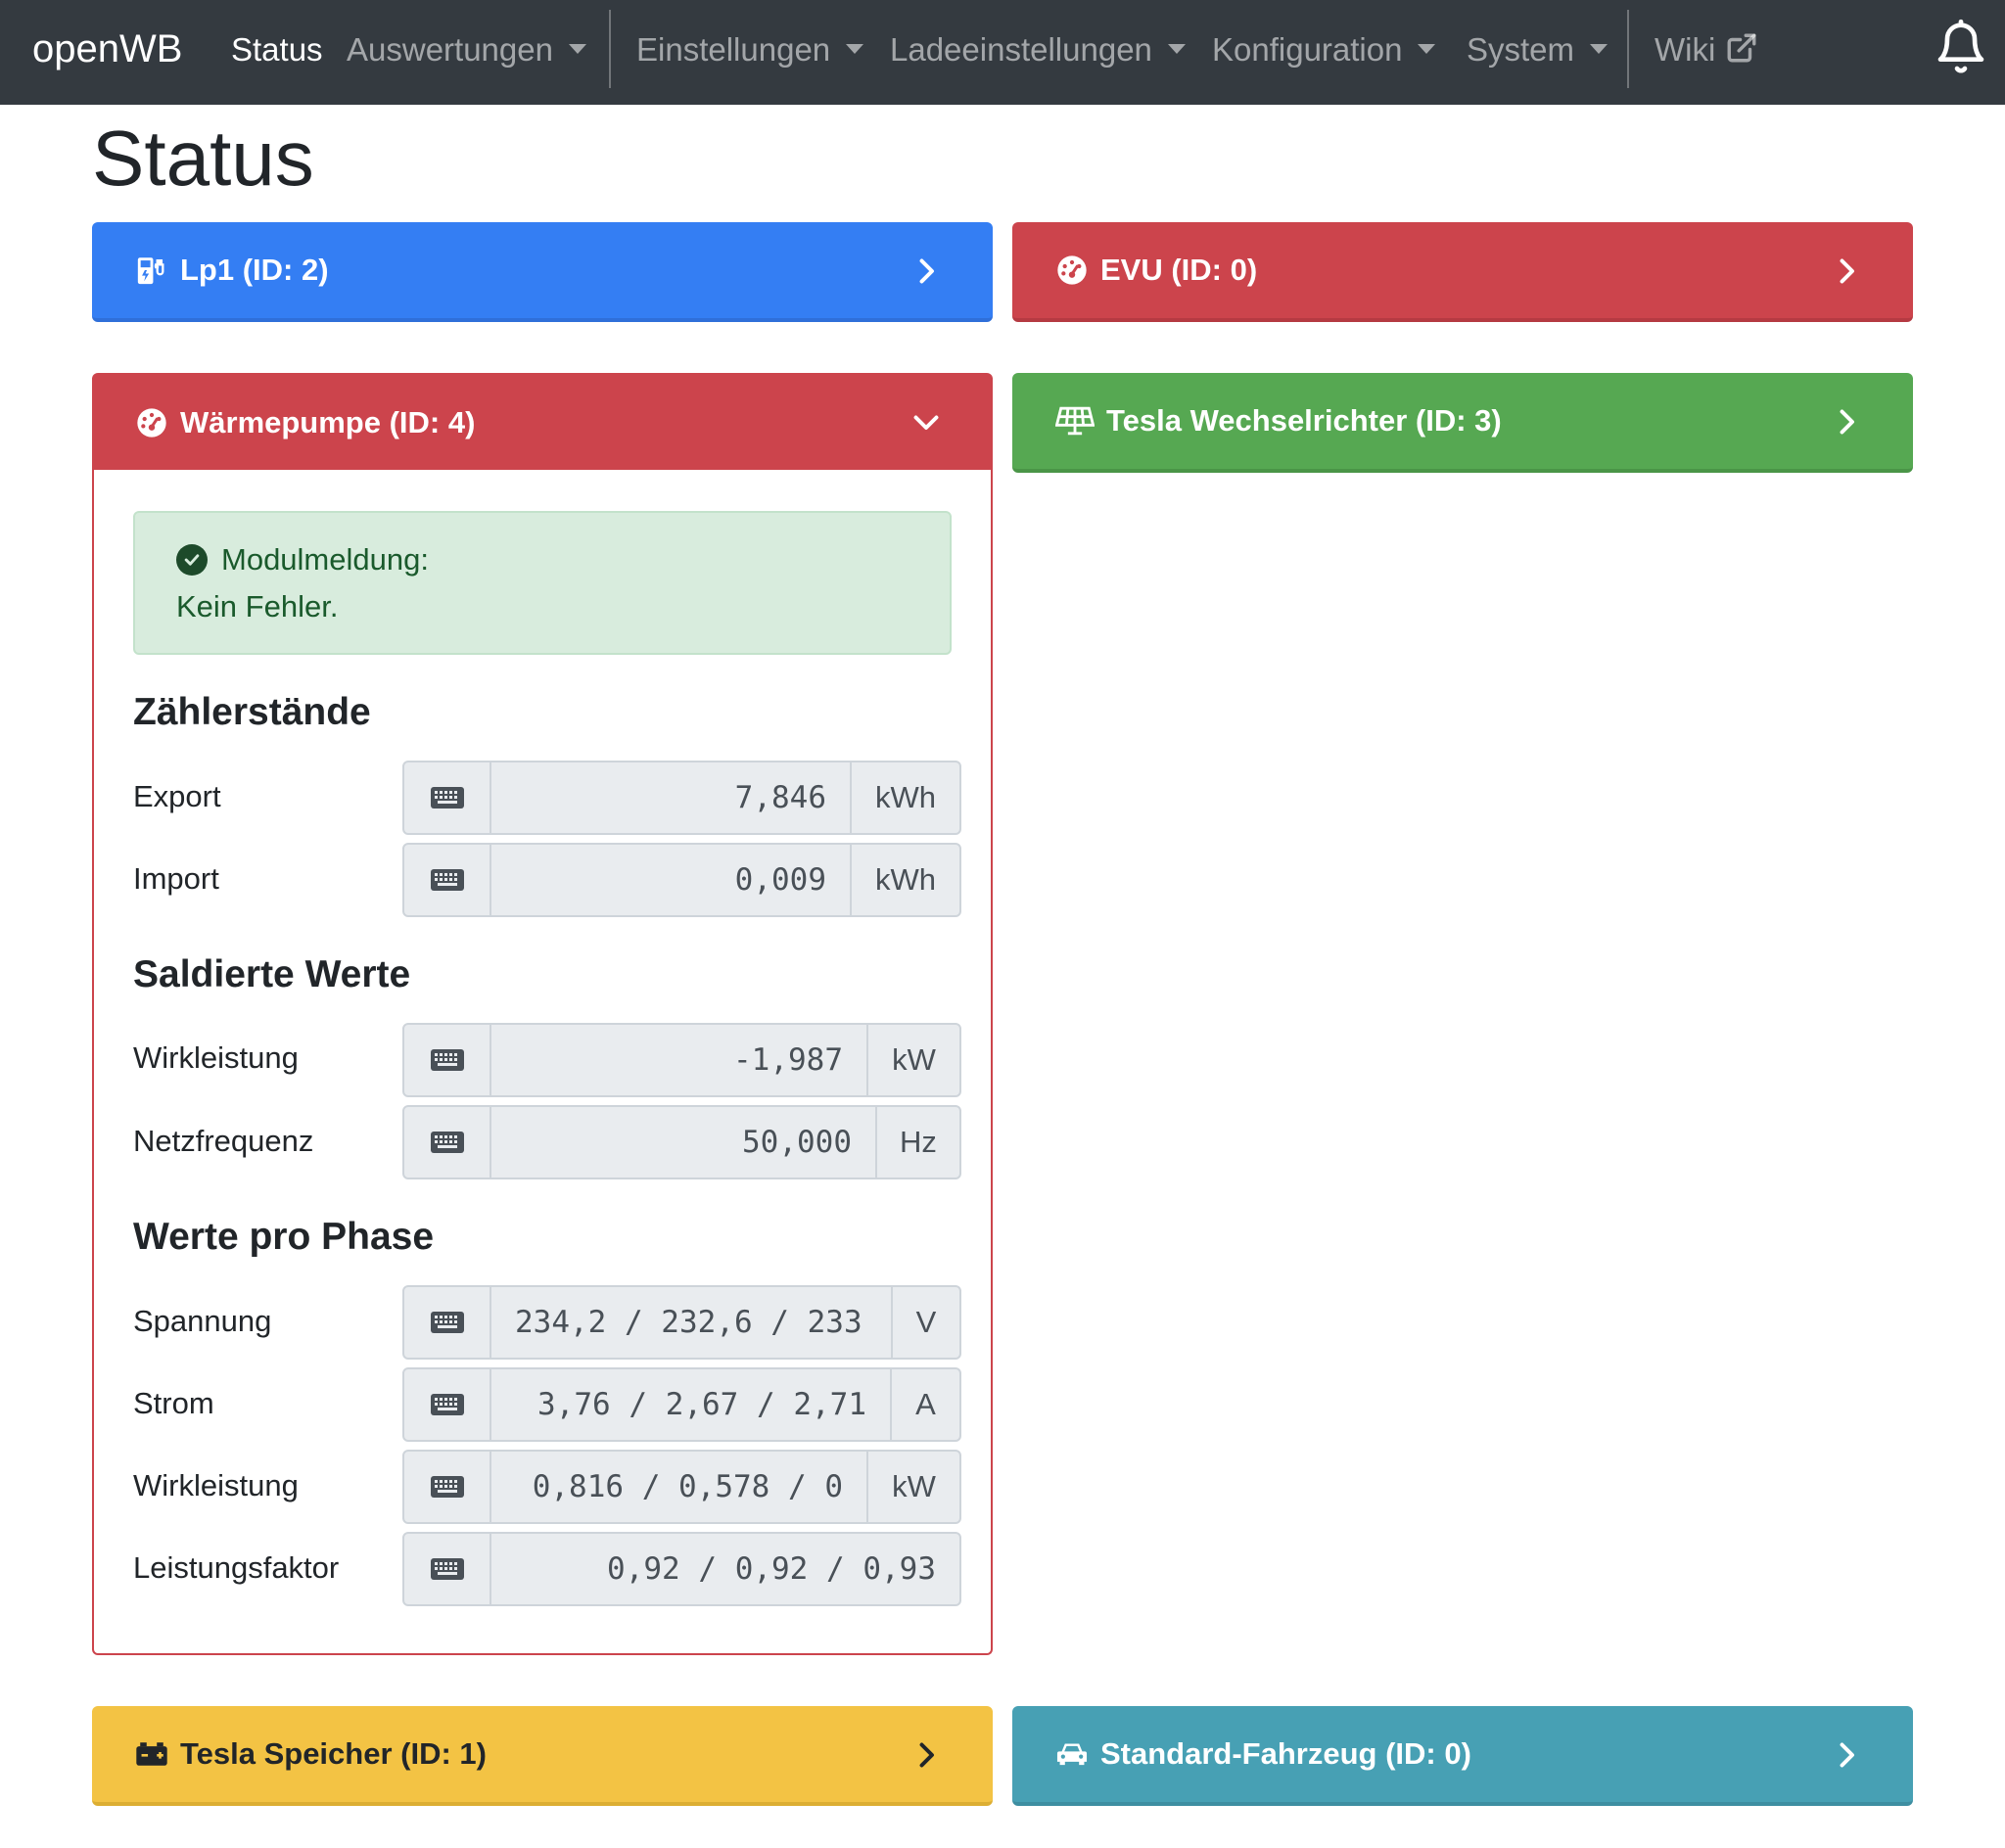  Describe the element at coordinates (542, 583) in the screenshot. I see `module-status-alert: Modulmeldung: Kein Fehler.` at that location.